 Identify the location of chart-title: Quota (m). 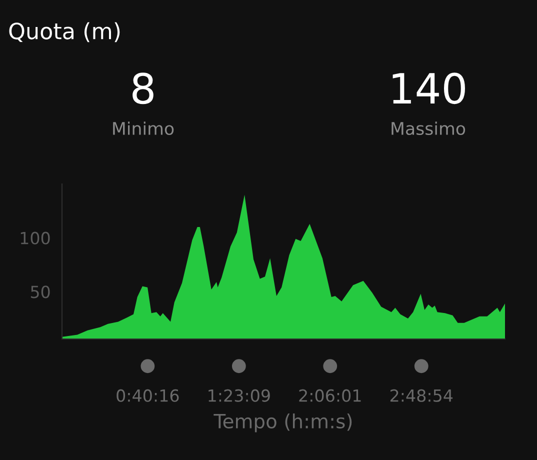
(64, 32).